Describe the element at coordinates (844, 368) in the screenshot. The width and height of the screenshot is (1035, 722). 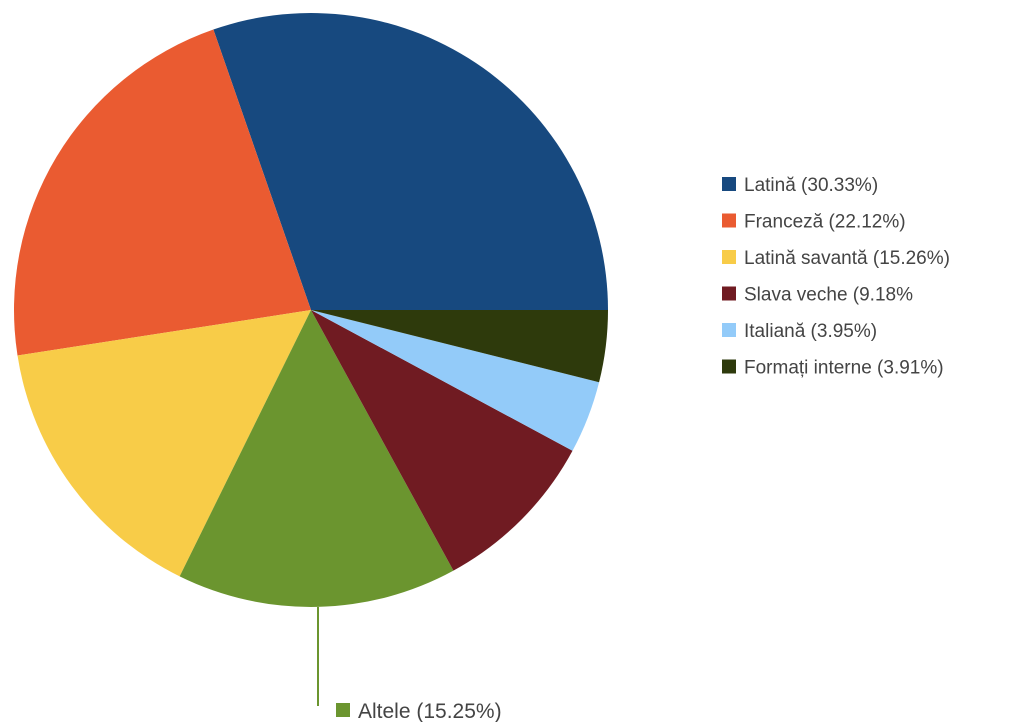
I see `legend-label-5: Formați interne (3.91%)` at that location.